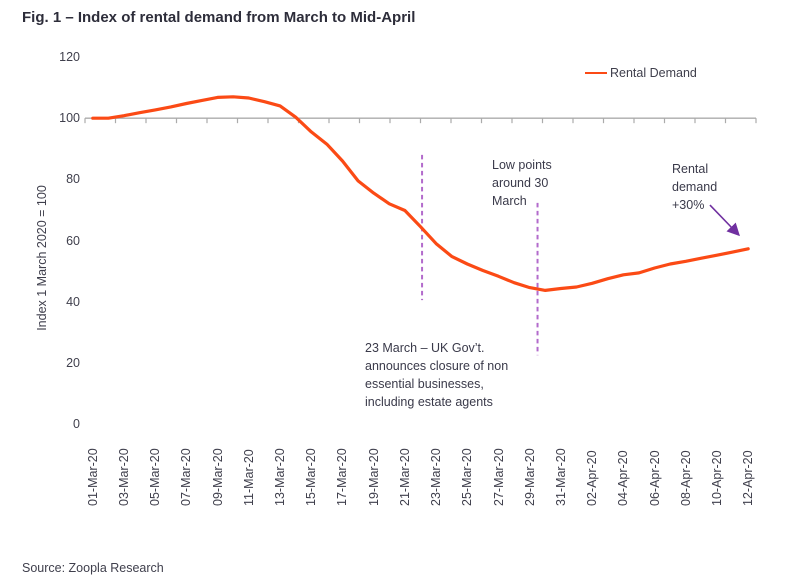 The height and width of the screenshot is (588, 800). I want to click on legend: Rental Demand, so click(641, 73).